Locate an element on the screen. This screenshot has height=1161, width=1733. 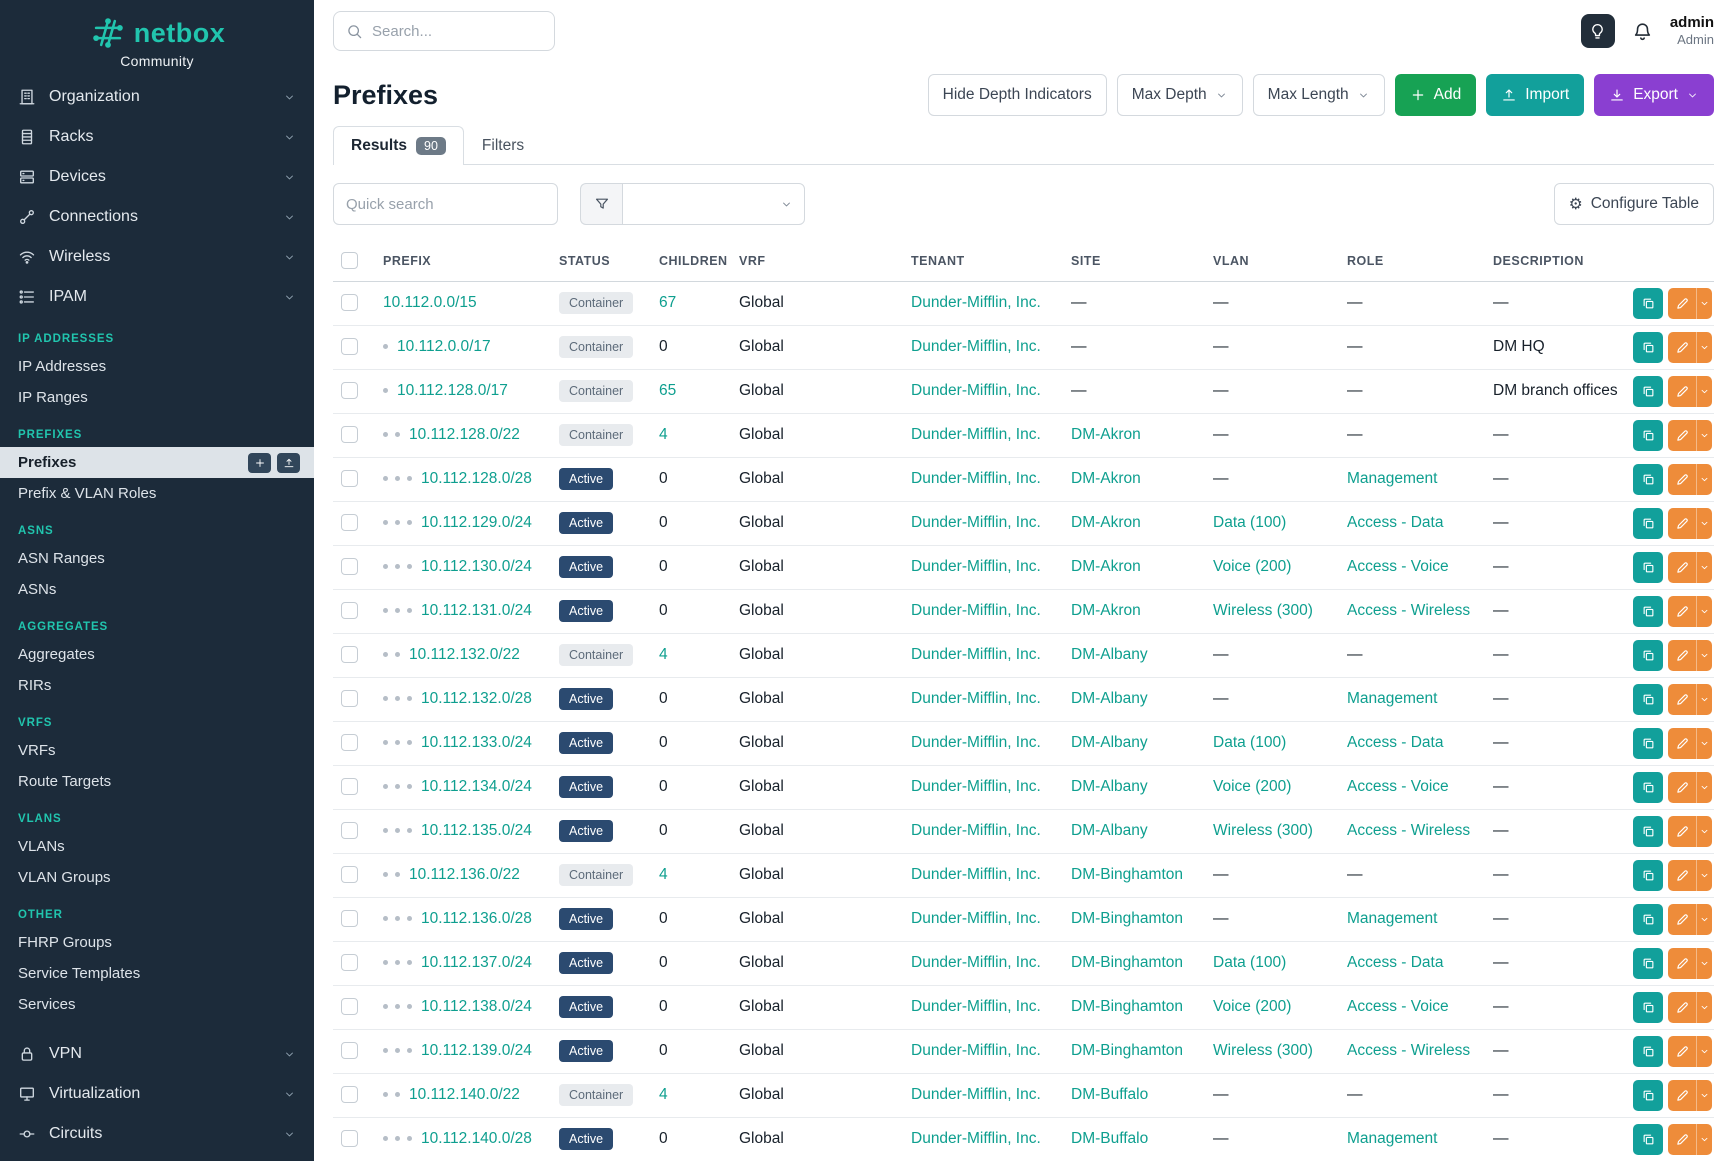
sidebar-item-fhrp-groups: FHRP Groups is located at coordinates (157, 942).